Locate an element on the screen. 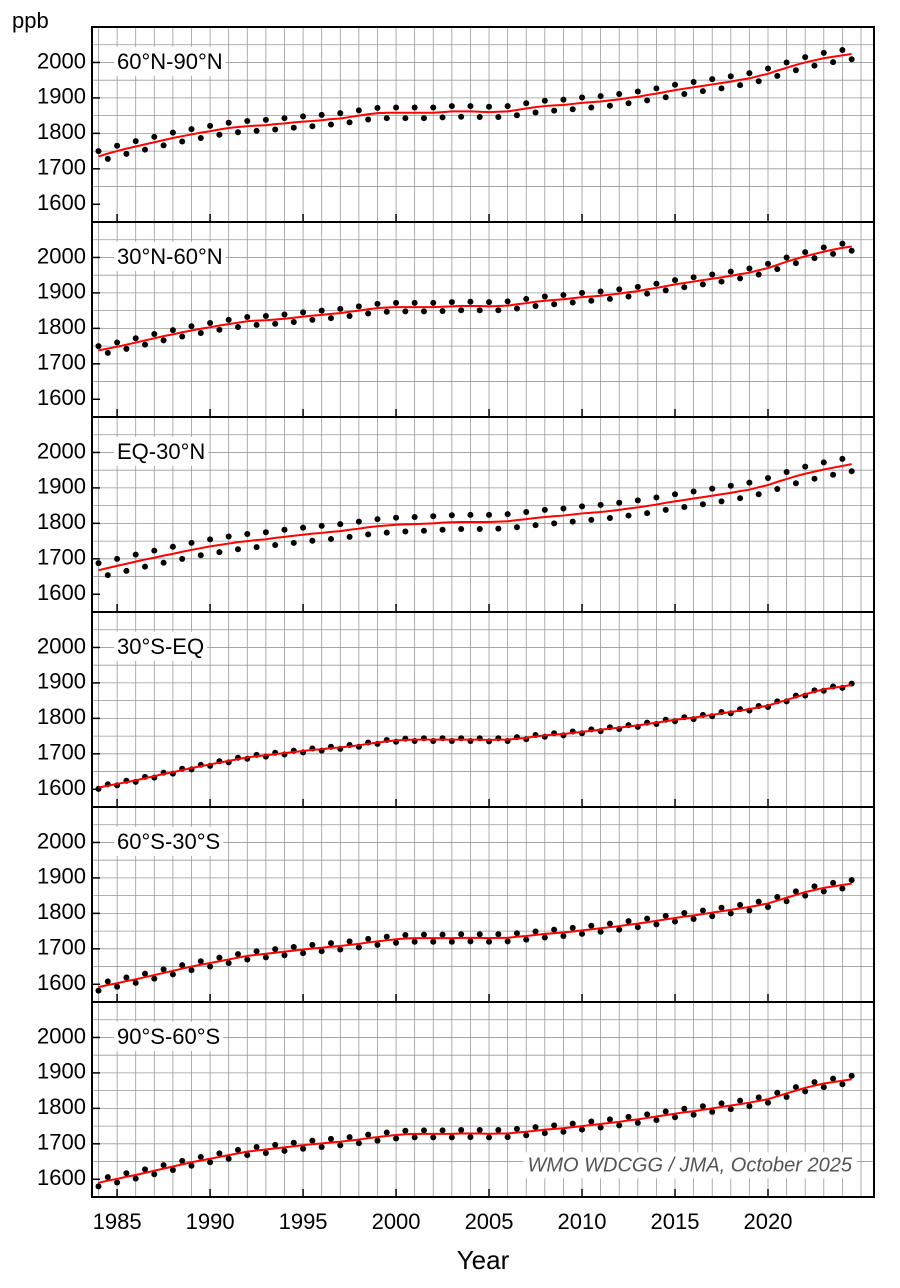  x-tick-label: 2015 is located at coordinates (675, 1221).